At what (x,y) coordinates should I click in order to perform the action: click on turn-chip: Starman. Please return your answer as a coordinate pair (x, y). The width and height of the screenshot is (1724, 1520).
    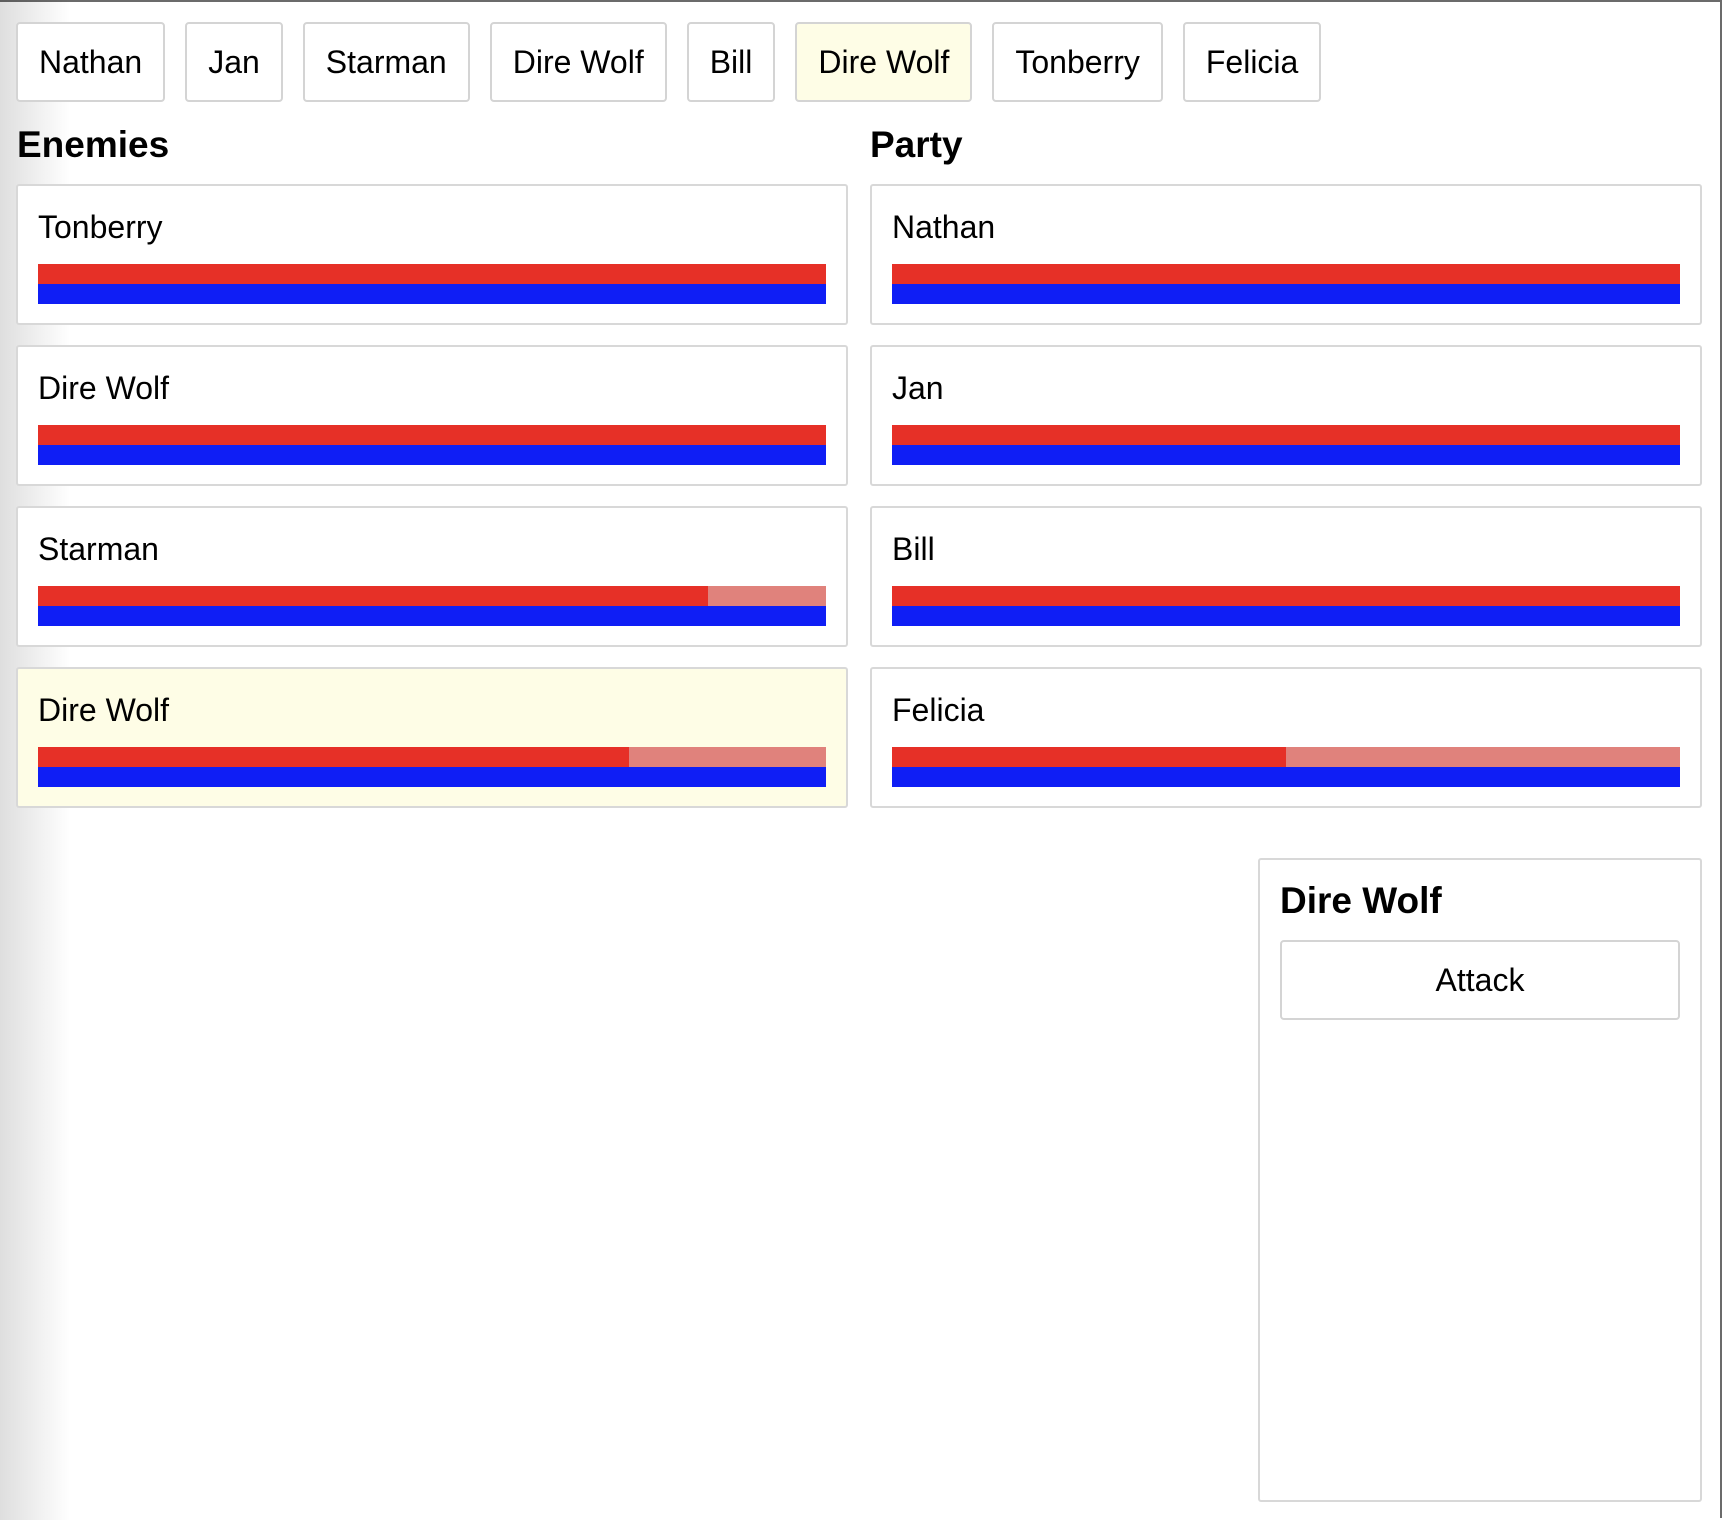
    Looking at the image, I should click on (386, 62).